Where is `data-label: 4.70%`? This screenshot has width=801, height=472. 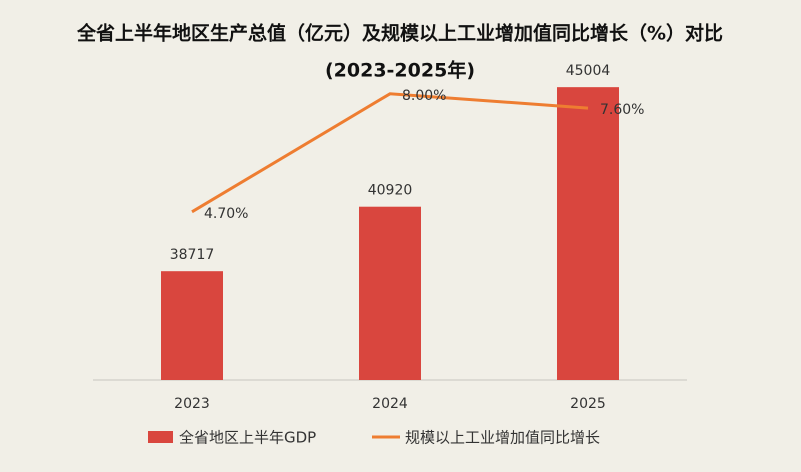
data-label: 4.70% is located at coordinates (226, 214).